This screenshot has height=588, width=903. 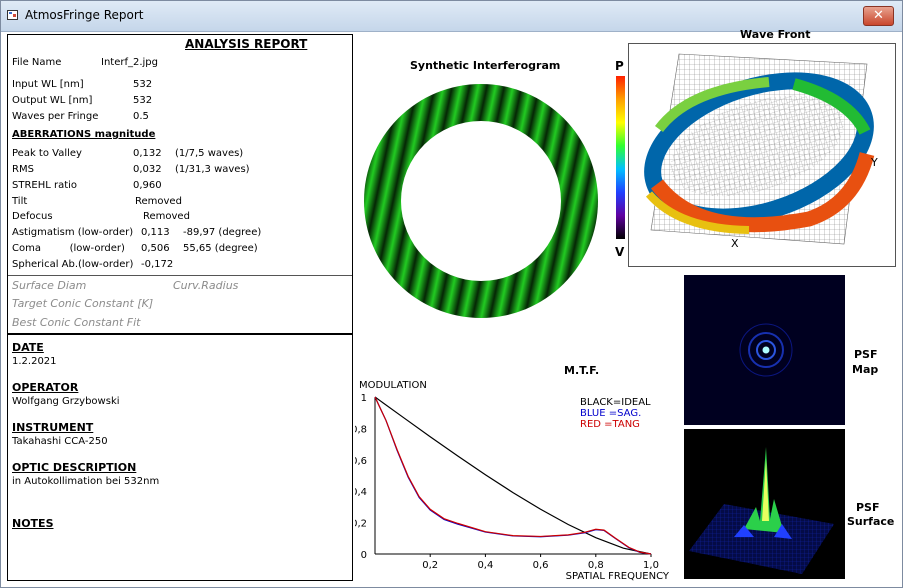 What do you see at coordinates (451, 16) in the screenshot?
I see `title-bar: AtmosFringe Report ✕` at bounding box center [451, 16].